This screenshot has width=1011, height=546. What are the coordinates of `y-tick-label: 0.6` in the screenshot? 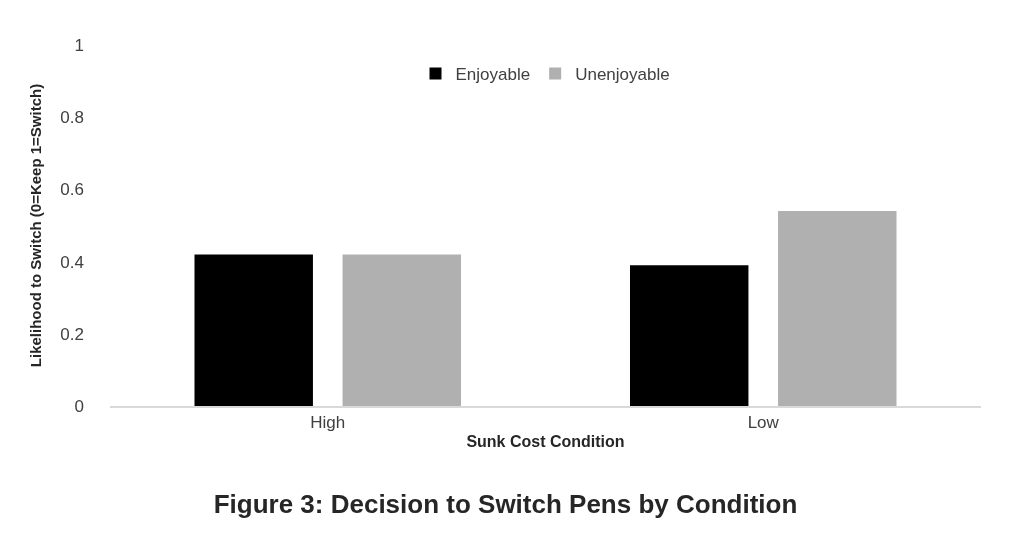 It's located at (72, 190).